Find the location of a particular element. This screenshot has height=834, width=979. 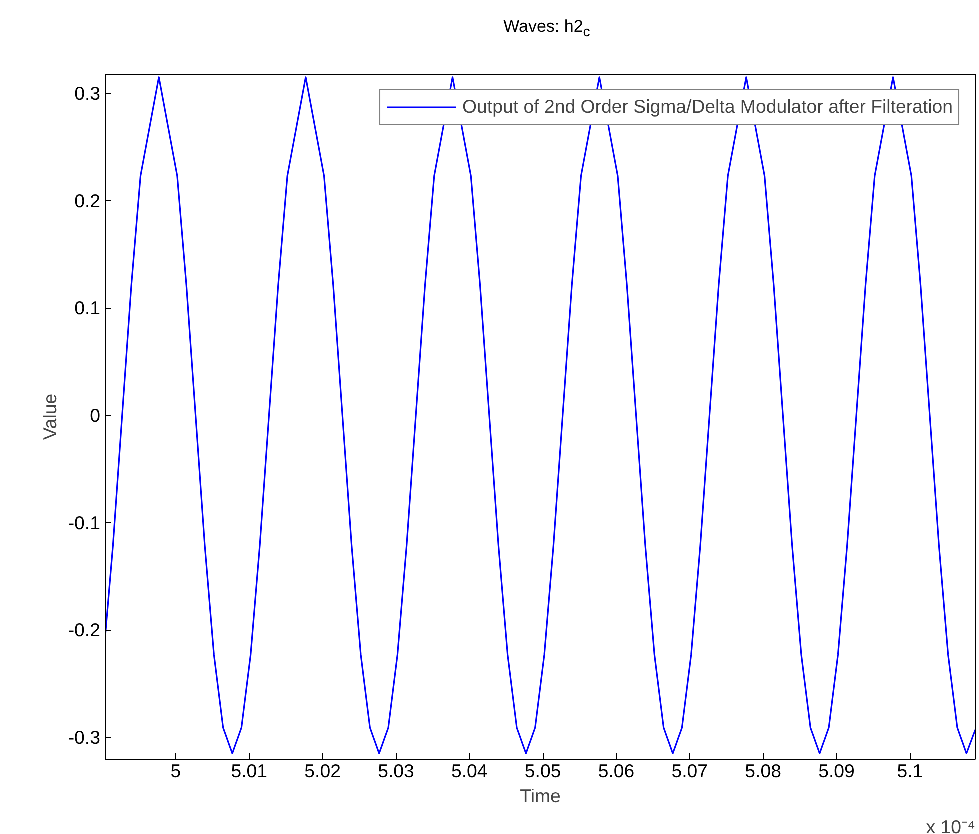

x-tick-label: 5.01 is located at coordinates (249, 771).